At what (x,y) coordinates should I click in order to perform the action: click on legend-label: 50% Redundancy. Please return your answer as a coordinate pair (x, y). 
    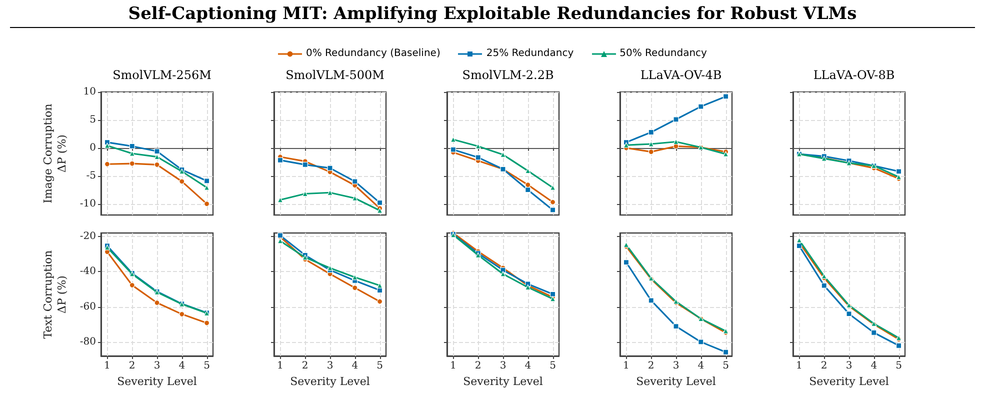
    Looking at the image, I should click on (663, 53).